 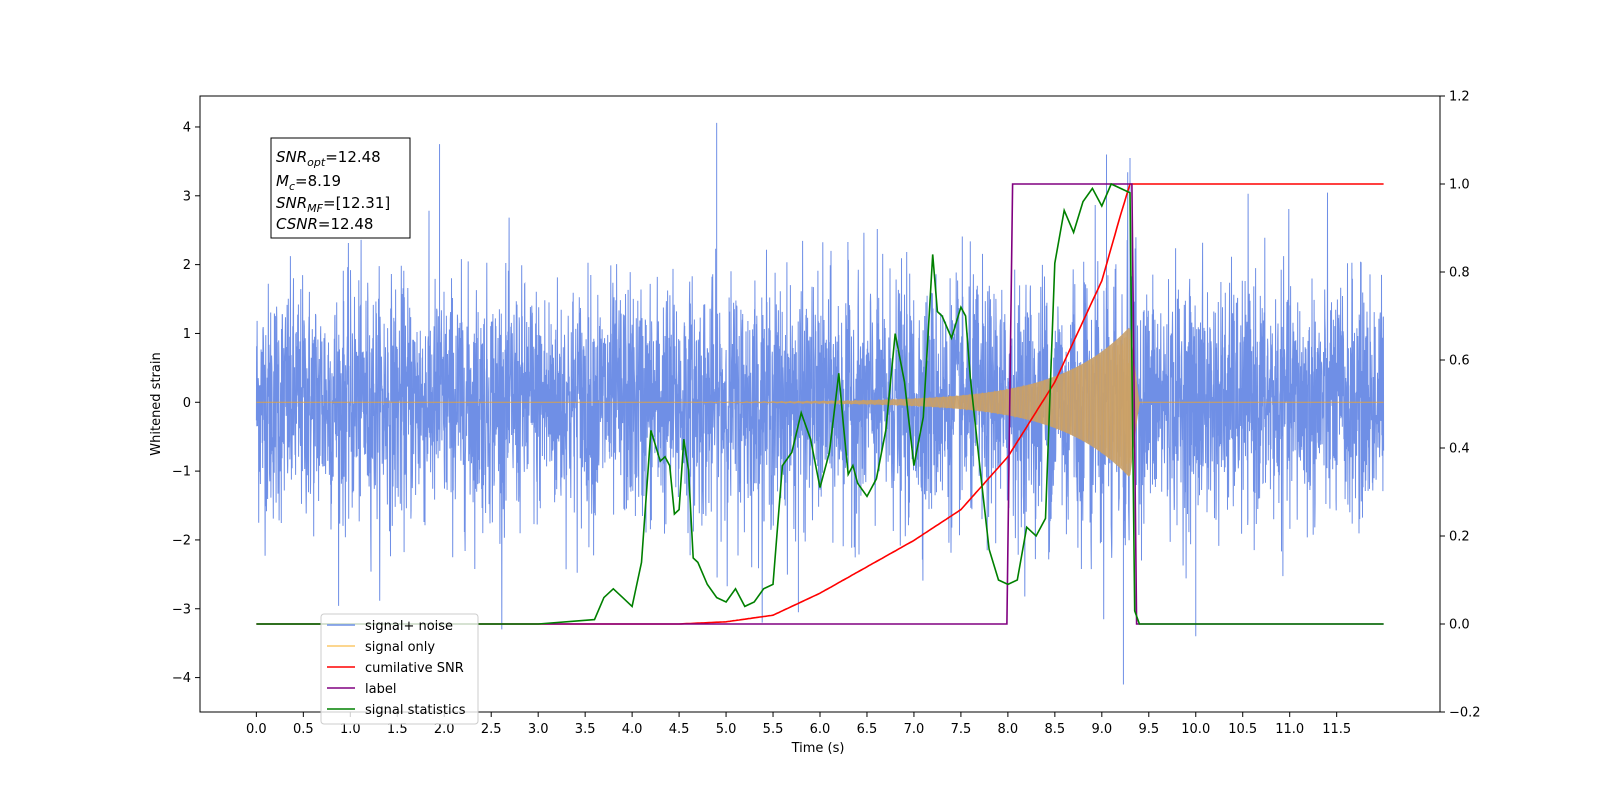 What do you see at coordinates (632, 729) in the screenshot?
I see `x-tick-label: 4.0` at bounding box center [632, 729].